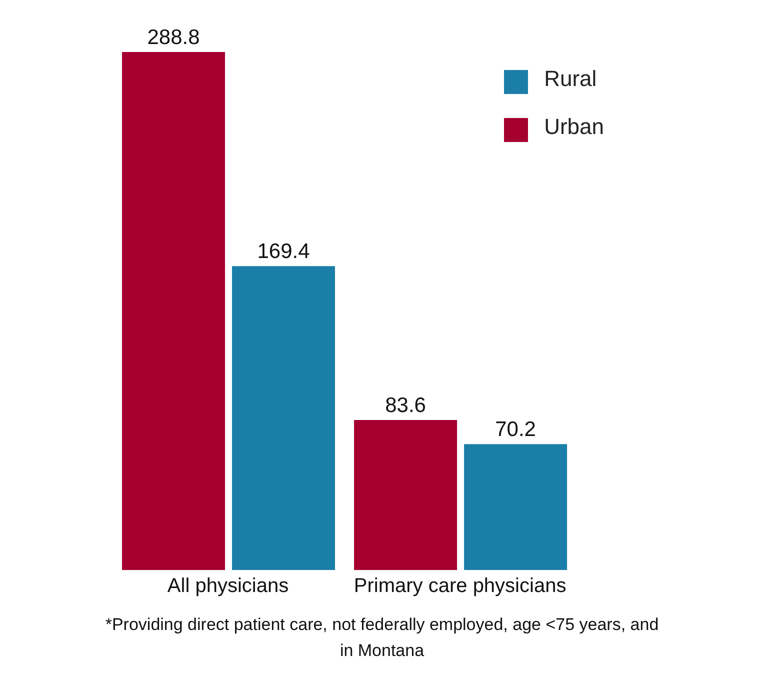 This screenshot has height=686, width=764. I want to click on legend-label: Rural, so click(570, 78).